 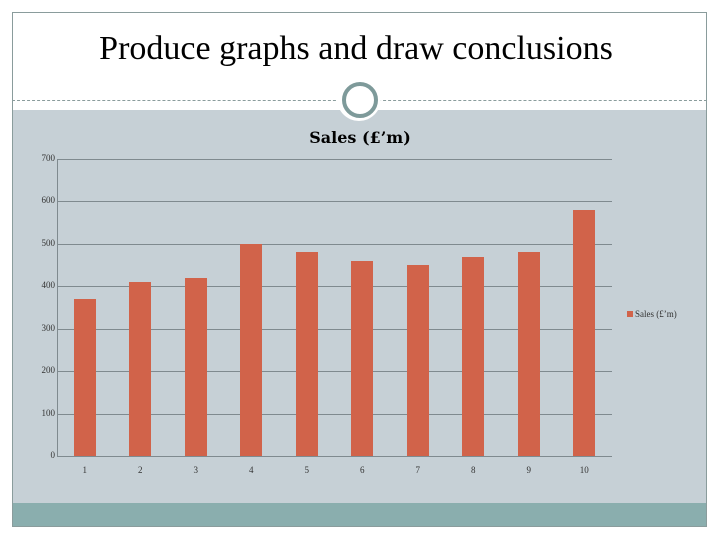 I want to click on x-tick-label: 10, so click(x=584, y=470).